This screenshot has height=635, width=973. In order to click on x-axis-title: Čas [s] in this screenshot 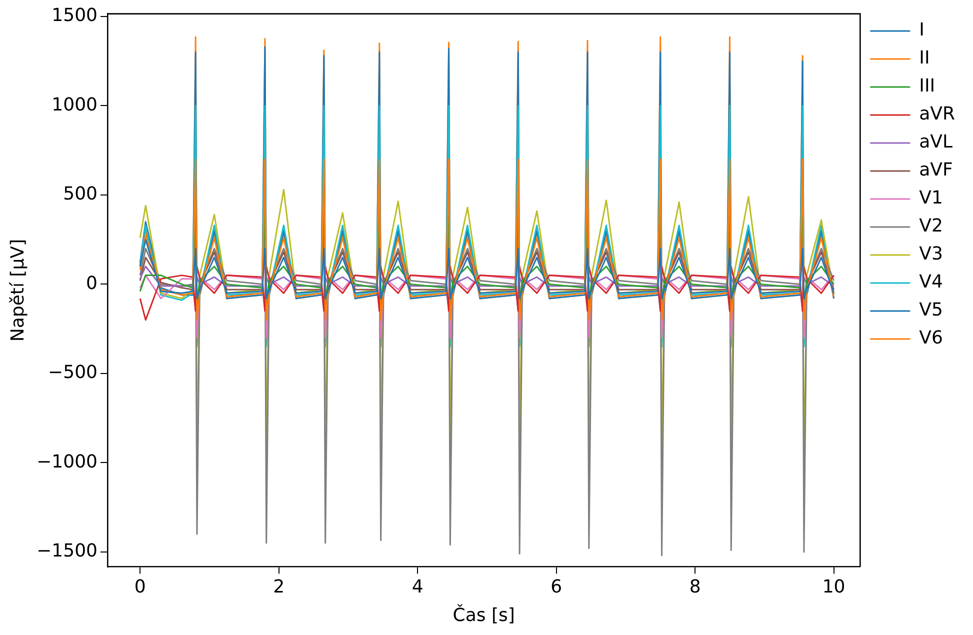, I will do `click(483, 615)`.